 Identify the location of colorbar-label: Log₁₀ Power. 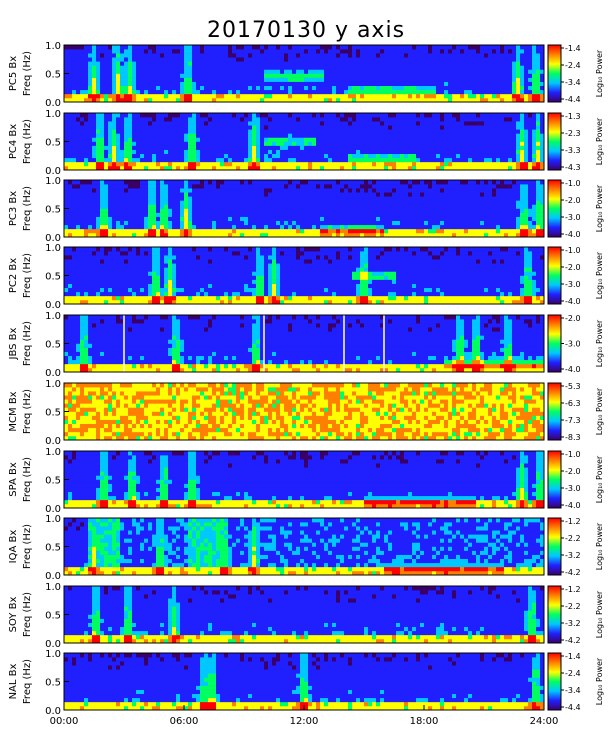
(599, 73).